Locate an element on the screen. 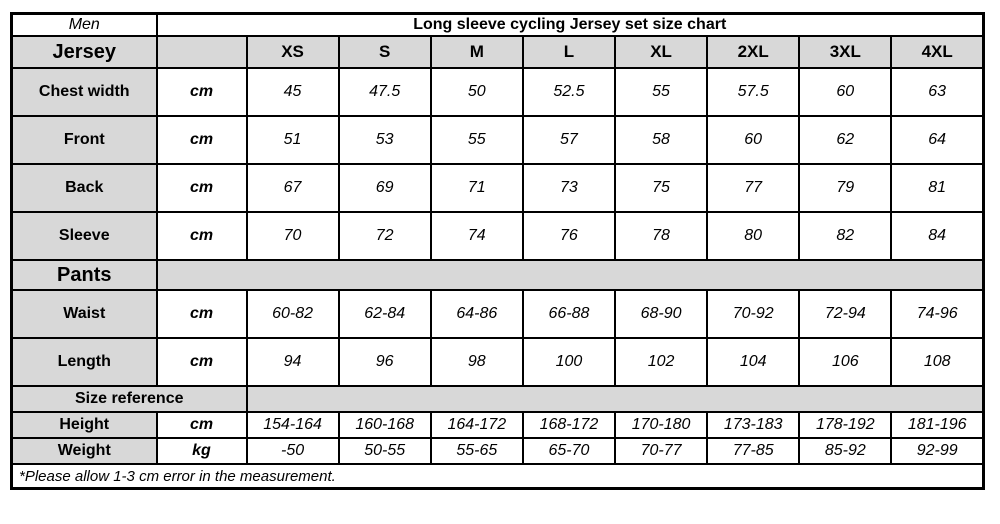 The width and height of the screenshot is (1000, 524). value-cell: 52.5 is located at coordinates (569, 92).